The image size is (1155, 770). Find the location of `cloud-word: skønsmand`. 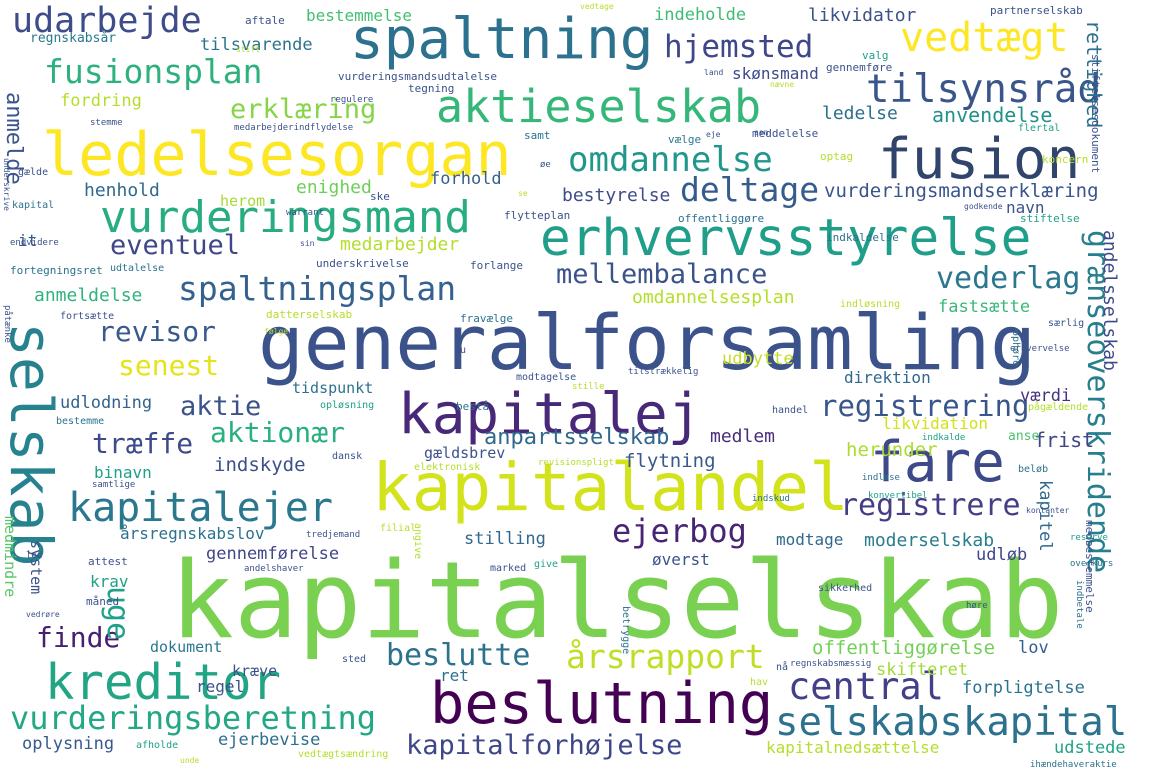

cloud-word: skønsmand is located at coordinates (775, 73).